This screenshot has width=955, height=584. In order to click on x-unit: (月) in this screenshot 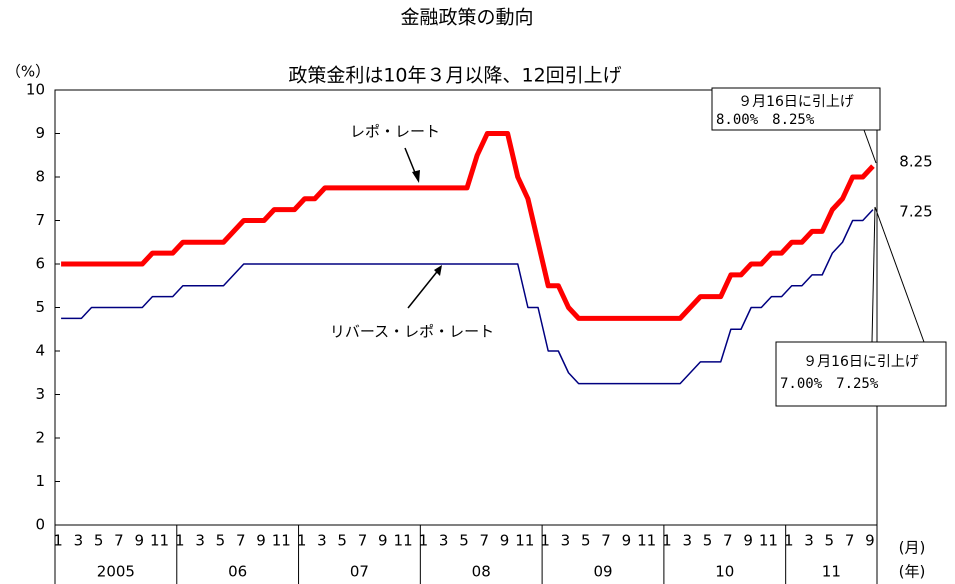, I will do `click(912, 548)`.